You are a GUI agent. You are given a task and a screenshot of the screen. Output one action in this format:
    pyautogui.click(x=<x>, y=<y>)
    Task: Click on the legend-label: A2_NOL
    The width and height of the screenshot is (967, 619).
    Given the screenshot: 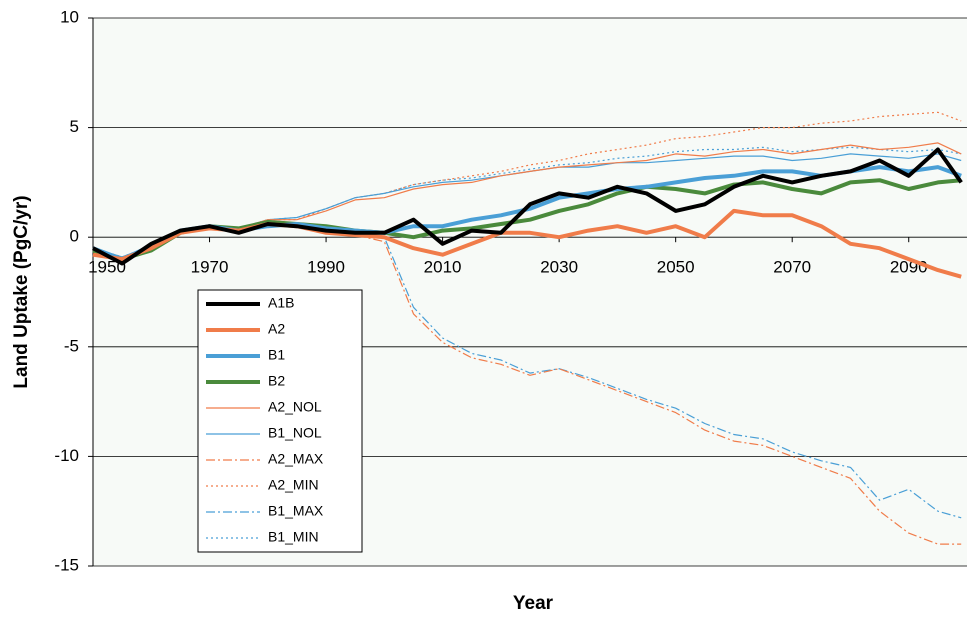 What is the action you would take?
    pyautogui.click(x=295, y=407)
    